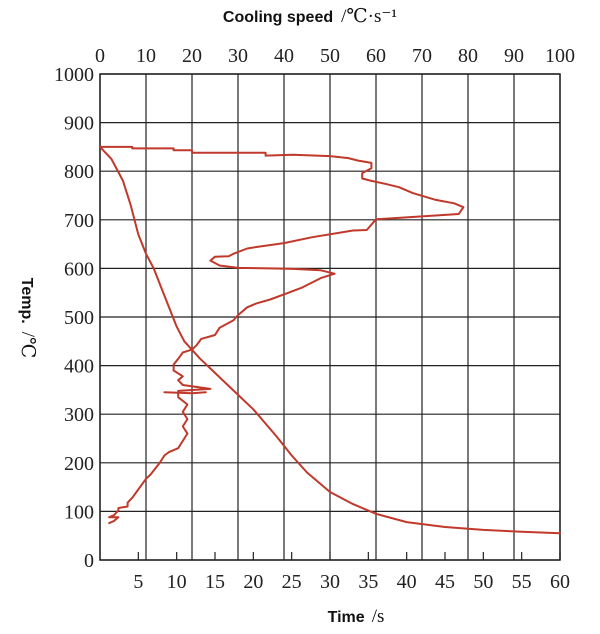  What do you see at coordinates (74, 75) in the screenshot?
I see `y-tick-label: 1000` at bounding box center [74, 75].